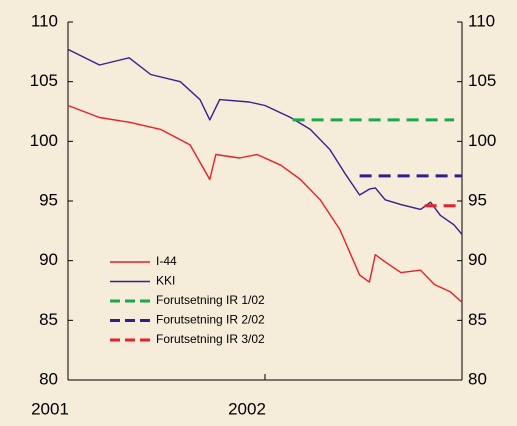 The image size is (517, 426). I want to click on legend-label: I-44, so click(166, 261).